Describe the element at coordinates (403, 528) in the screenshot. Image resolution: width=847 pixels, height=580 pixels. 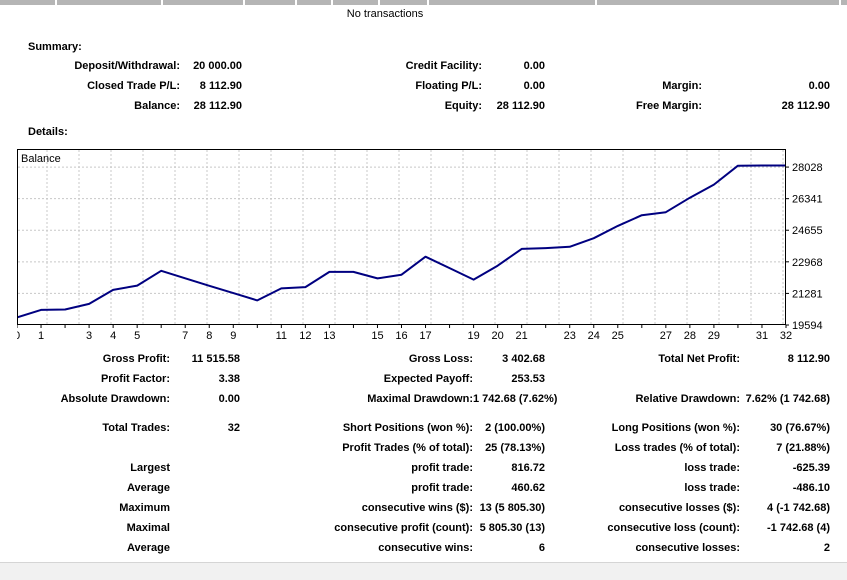
I see `stat-label: consecutive profit (count):` at that location.